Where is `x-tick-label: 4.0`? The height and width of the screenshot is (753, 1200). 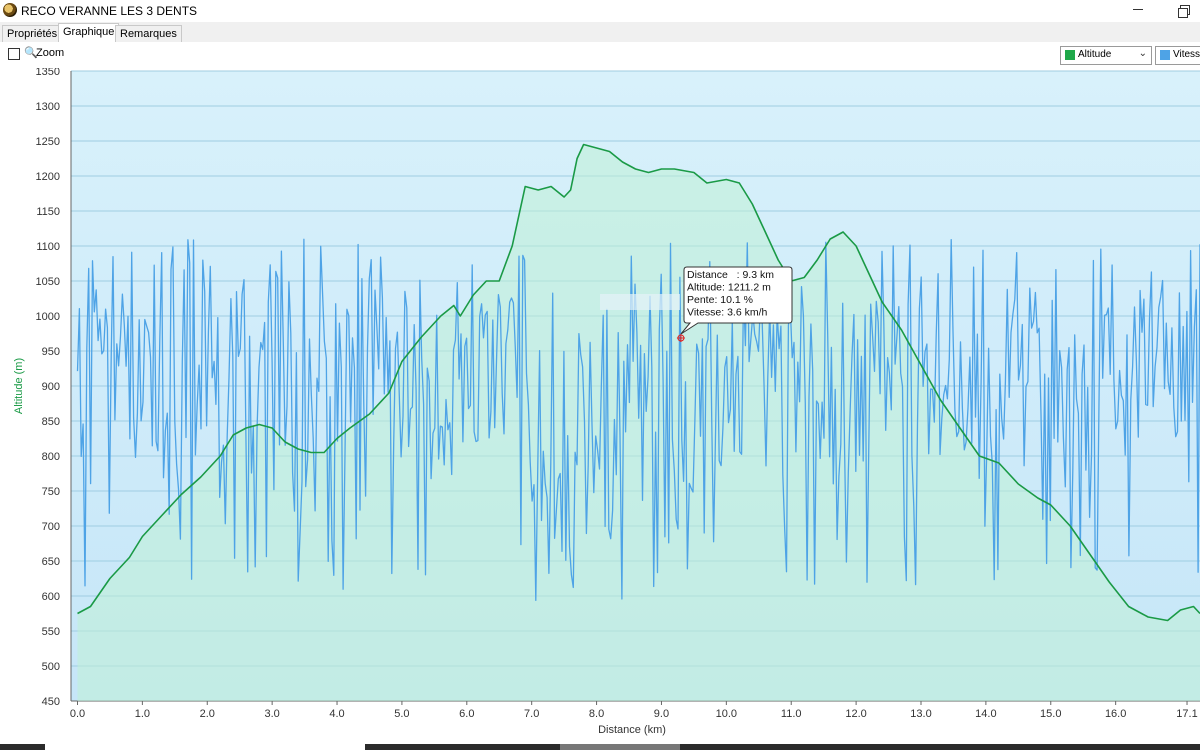 x-tick-label: 4.0 is located at coordinates (336, 714).